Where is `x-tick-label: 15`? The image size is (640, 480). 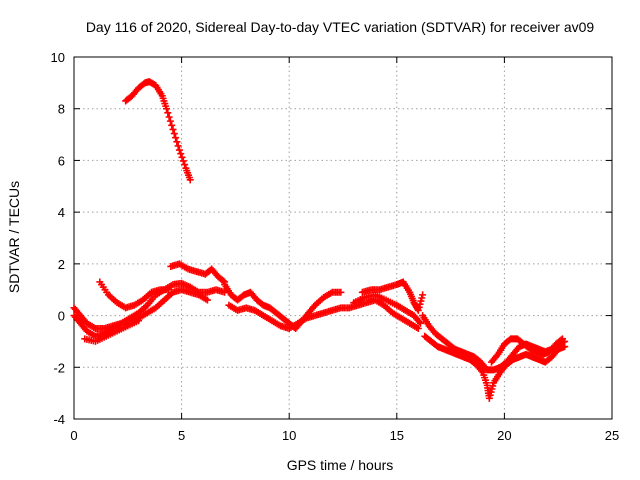 x-tick-label: 15 is located at coordinates (397, 435).